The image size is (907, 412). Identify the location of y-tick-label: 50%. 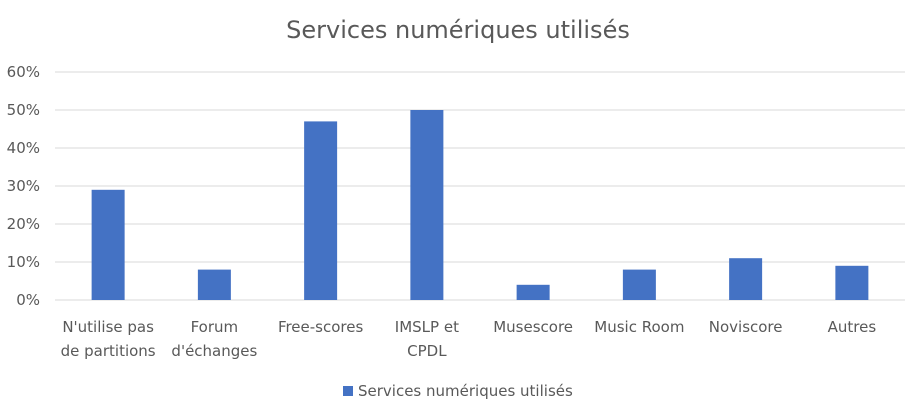
(23, 110).